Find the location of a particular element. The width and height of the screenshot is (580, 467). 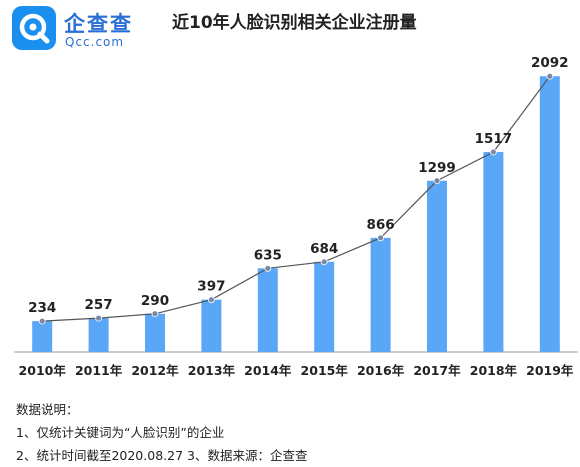

x-tick-label-2: 2012年 is located at coordinates (155, 370).